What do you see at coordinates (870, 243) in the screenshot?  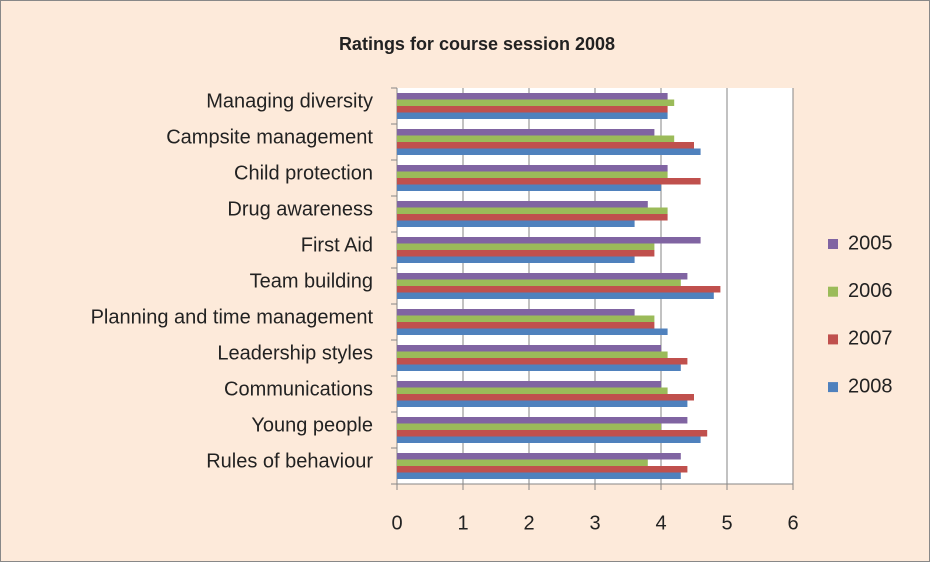 I see `legend-label: 2005` at bounding box center [870, 243].